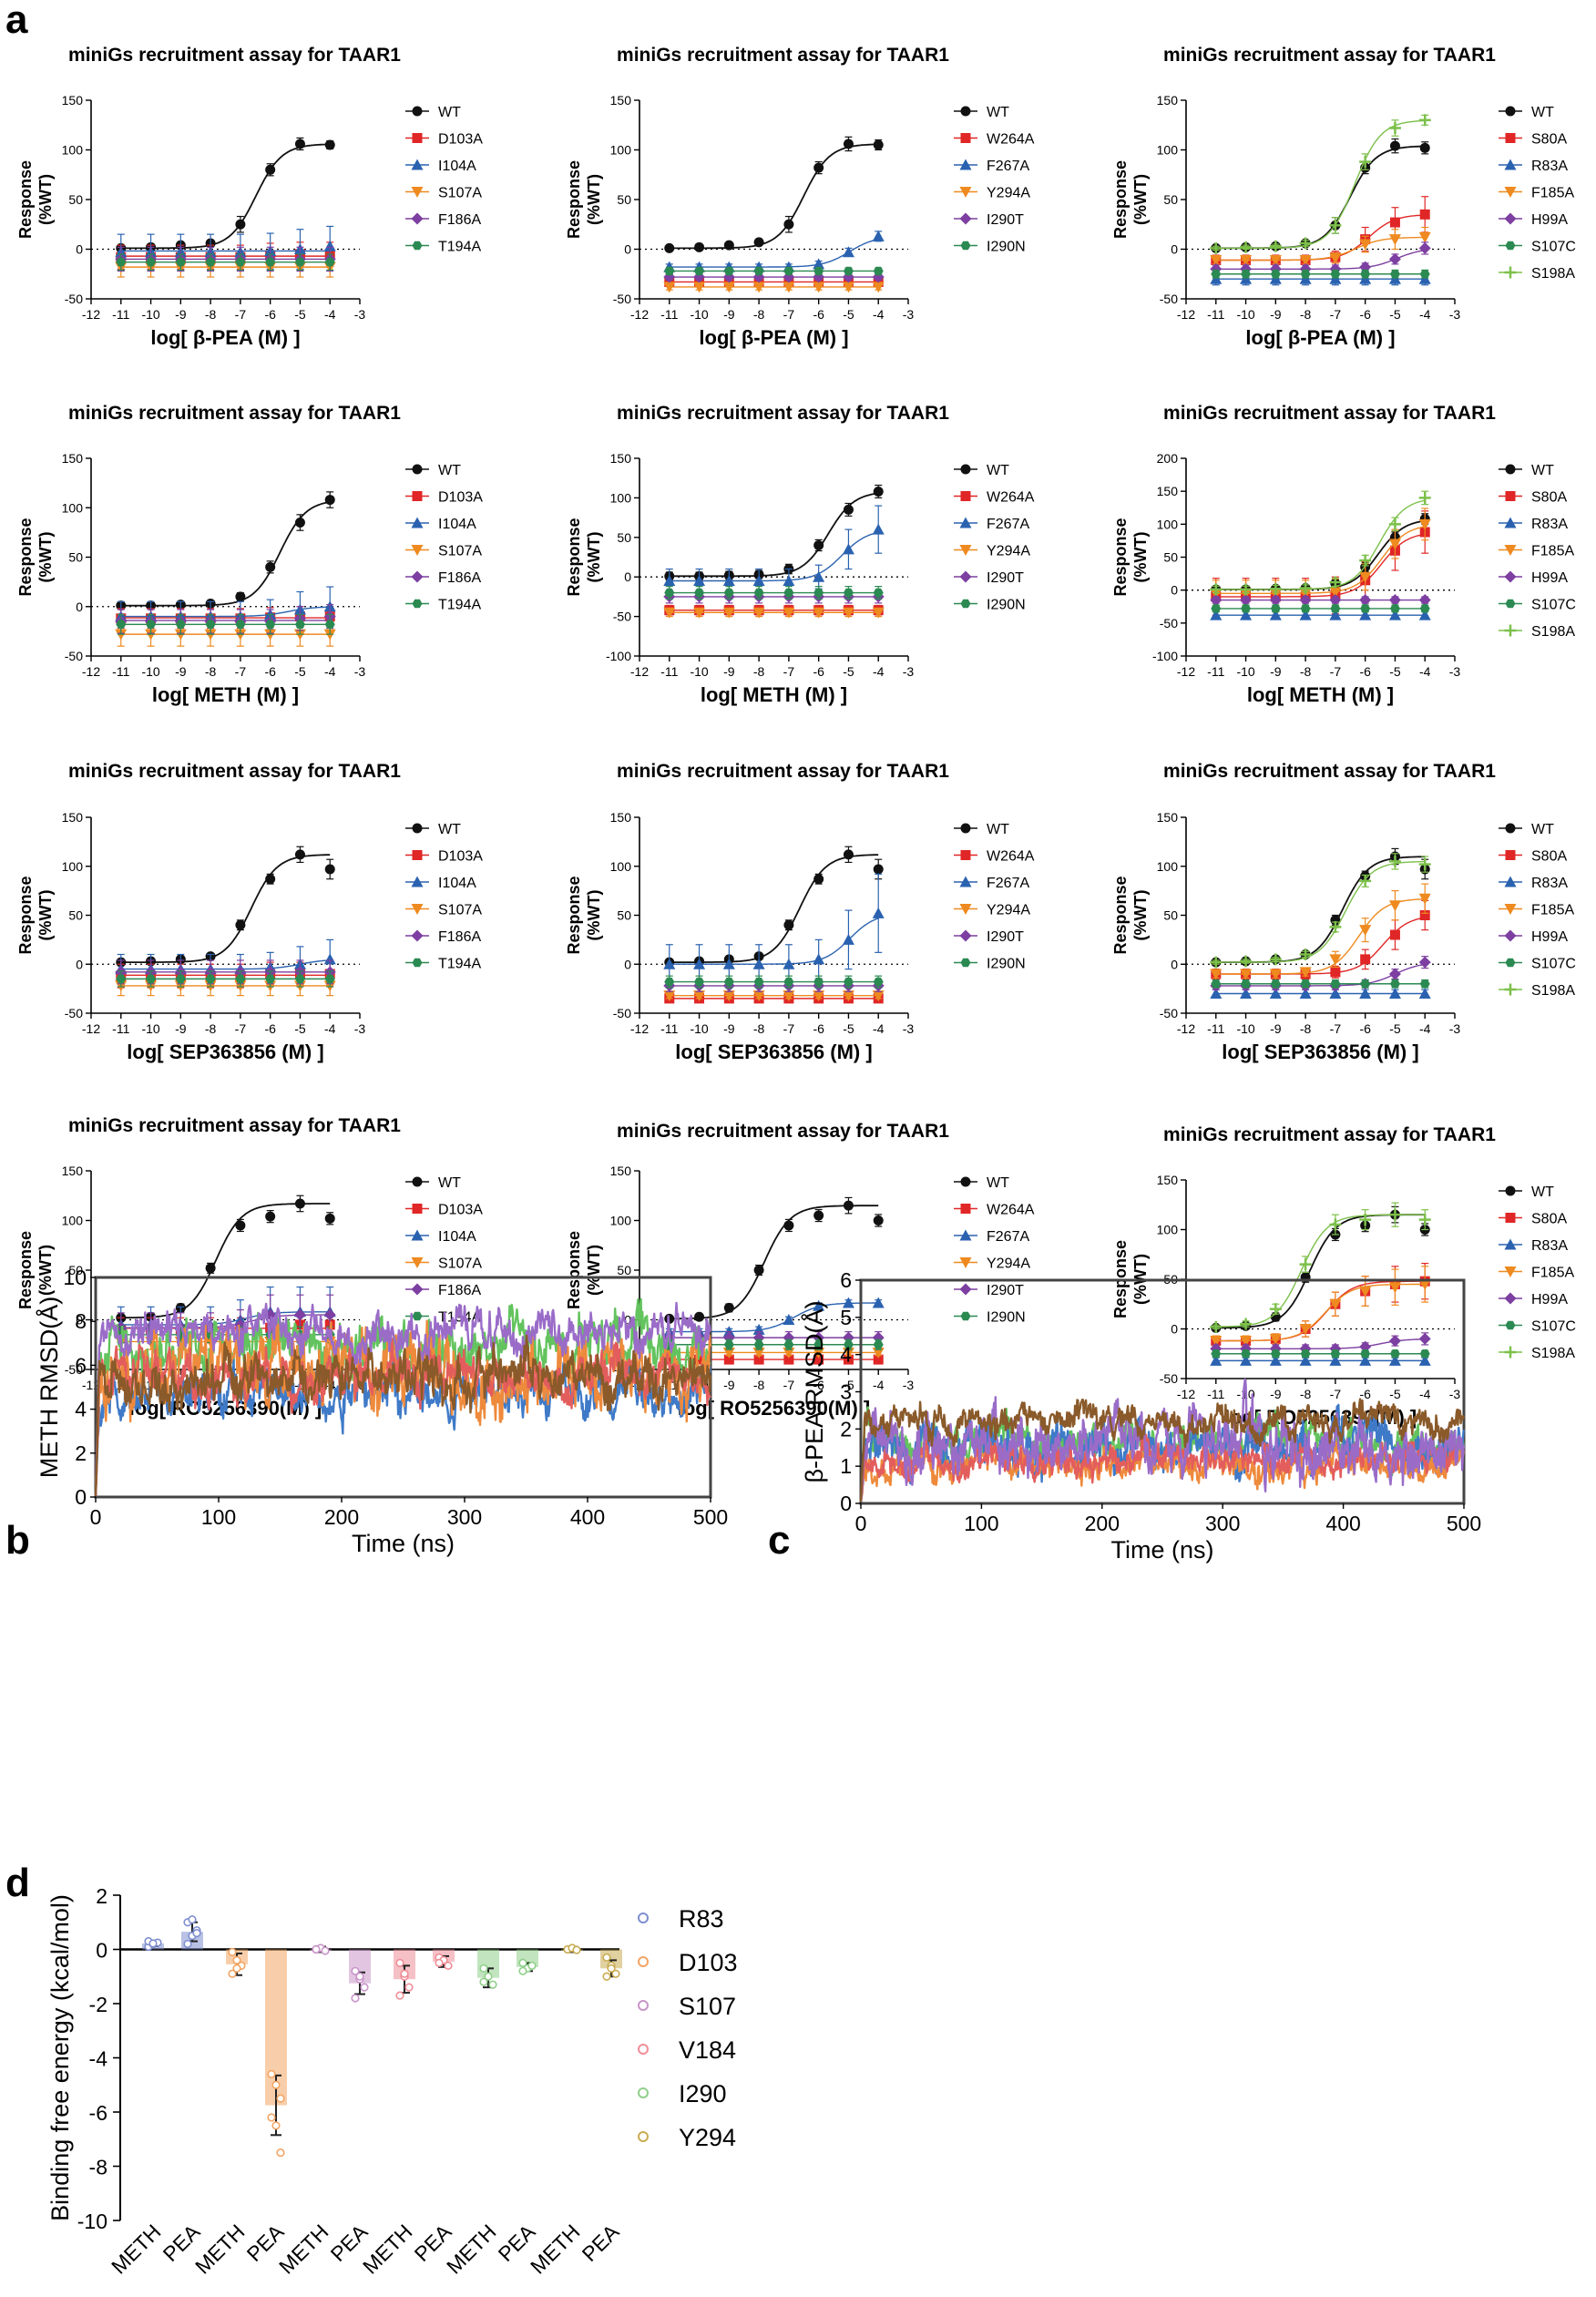 This screenshot has width=1596, height=2297. I want to click on y-tick-label: 2, so click(81, 1453).